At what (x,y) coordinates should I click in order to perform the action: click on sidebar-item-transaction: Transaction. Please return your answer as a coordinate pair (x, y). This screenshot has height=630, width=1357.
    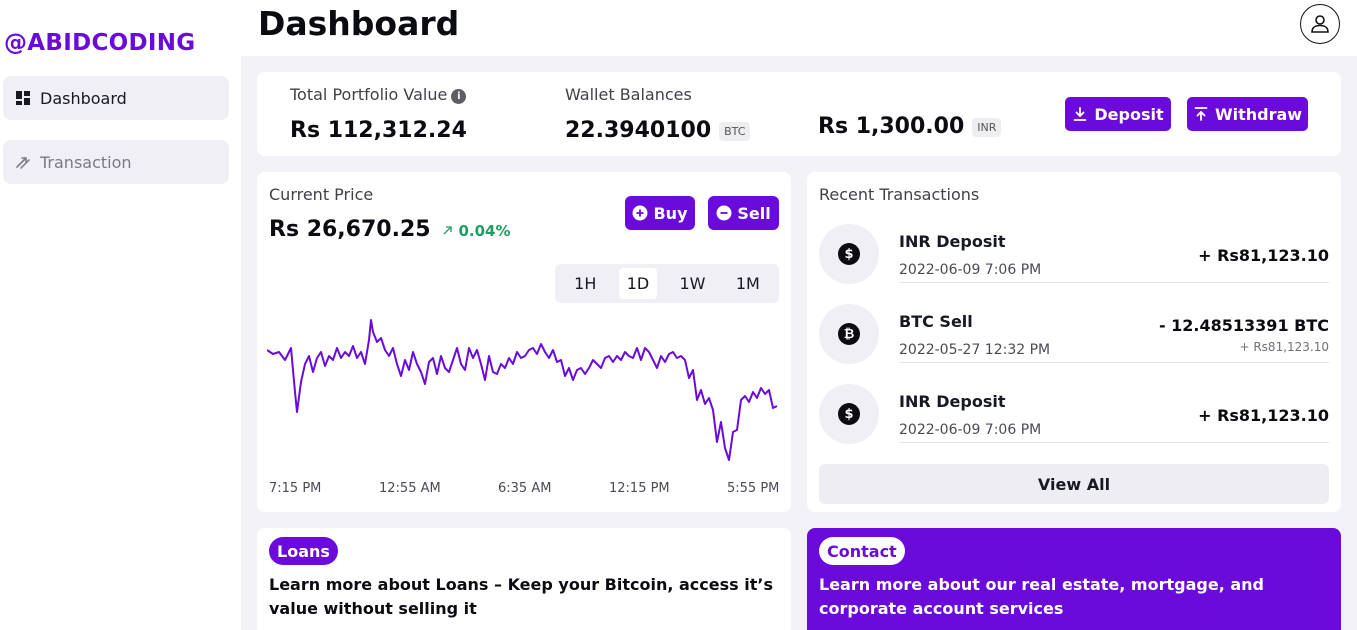
    Looking at the image, I should click on (116, 162).